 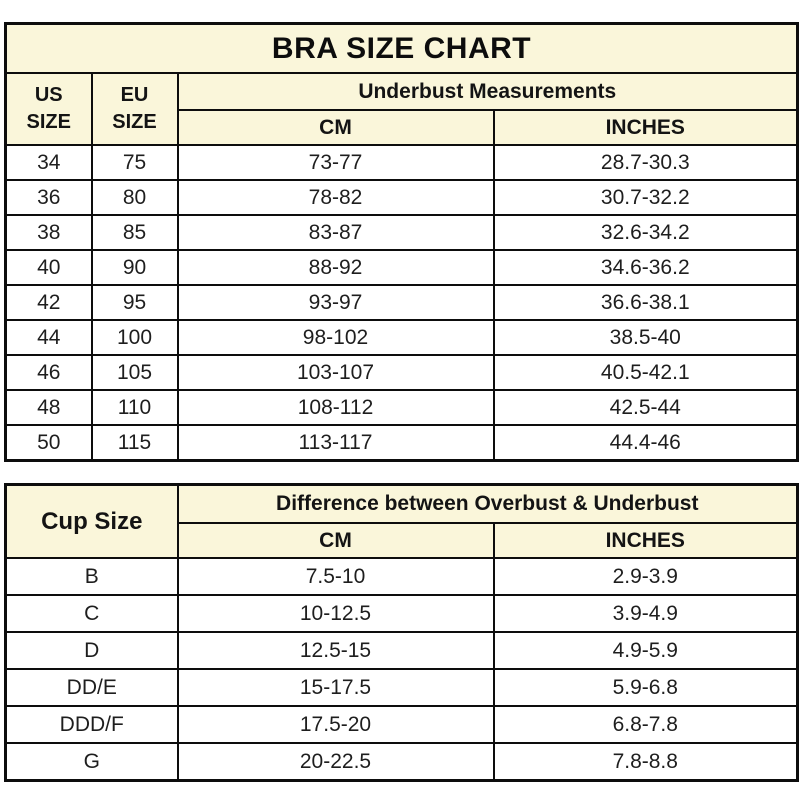 I want to click on cell-us-size: 34, so click(x=48, y=162).